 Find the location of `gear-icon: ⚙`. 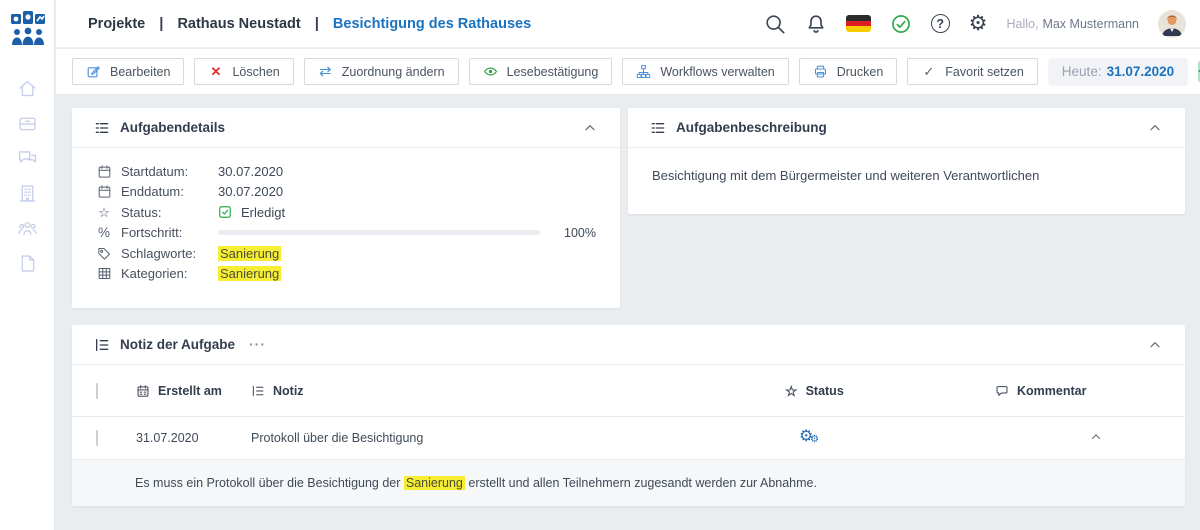

gear-icon: ⚙ is located at coordinates (978, 23).